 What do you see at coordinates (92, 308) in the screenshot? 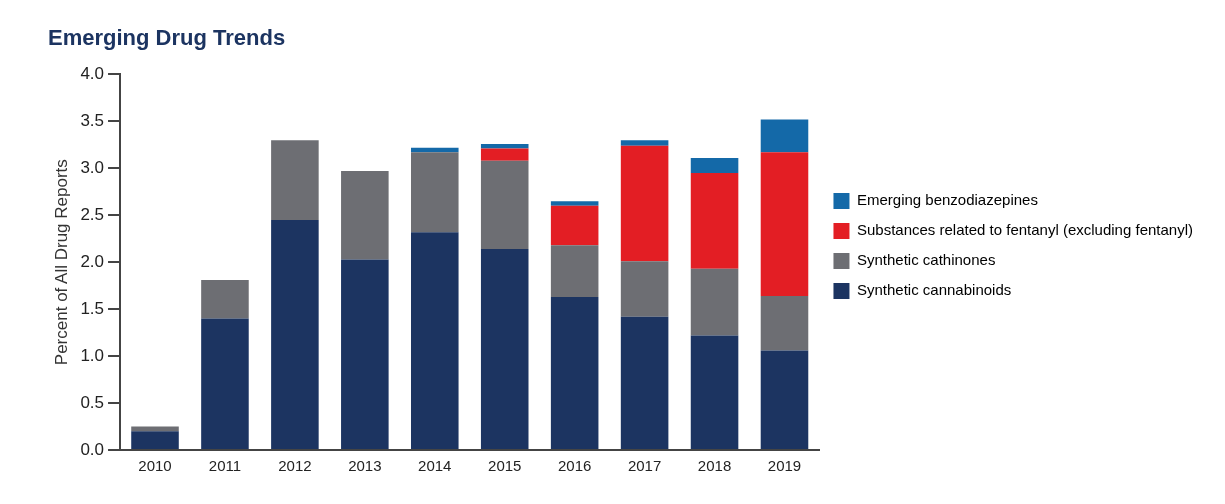
I see `y-tick-label: 1.5` at bounding box center [92, 308].